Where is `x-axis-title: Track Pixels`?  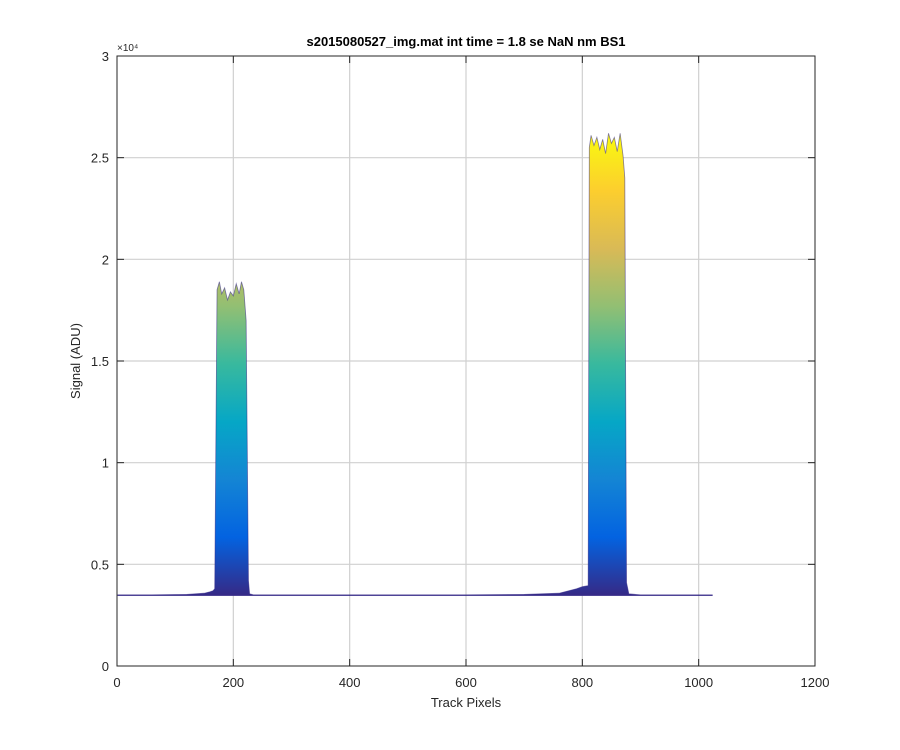
x-axis-title: Track Pixels is located at coordinates (466, 702).